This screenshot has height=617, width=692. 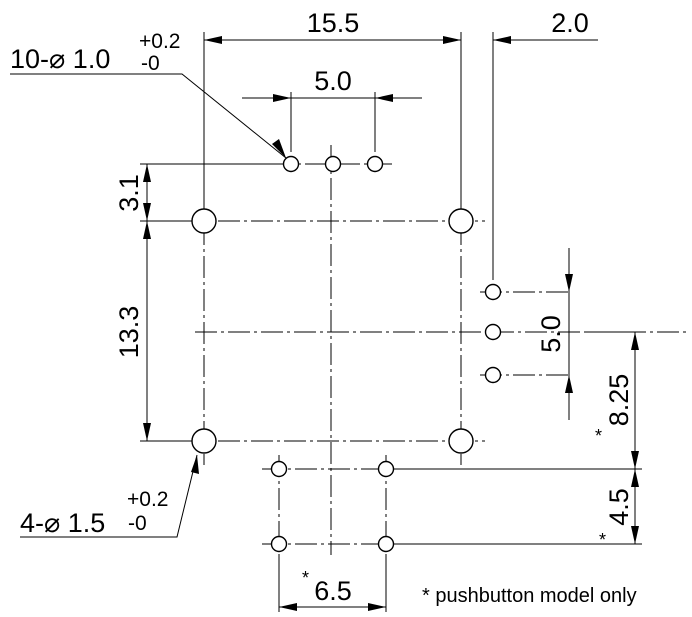 I want to click on callout-small-count: 10-⌀ 1.0, so click(x=60, y=59).